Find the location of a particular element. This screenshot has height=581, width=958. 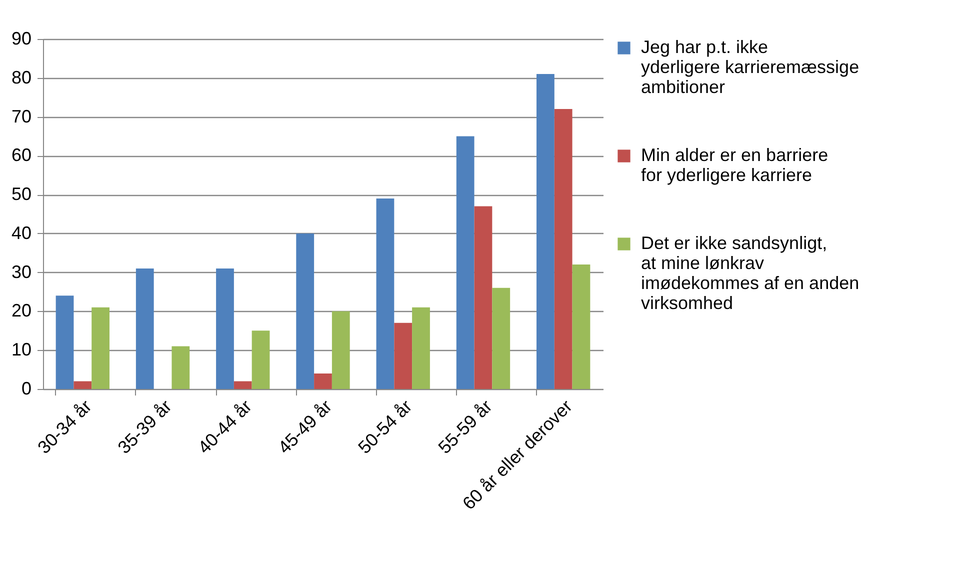

y-tick-label: 20 is located at coordinates (21, 310).